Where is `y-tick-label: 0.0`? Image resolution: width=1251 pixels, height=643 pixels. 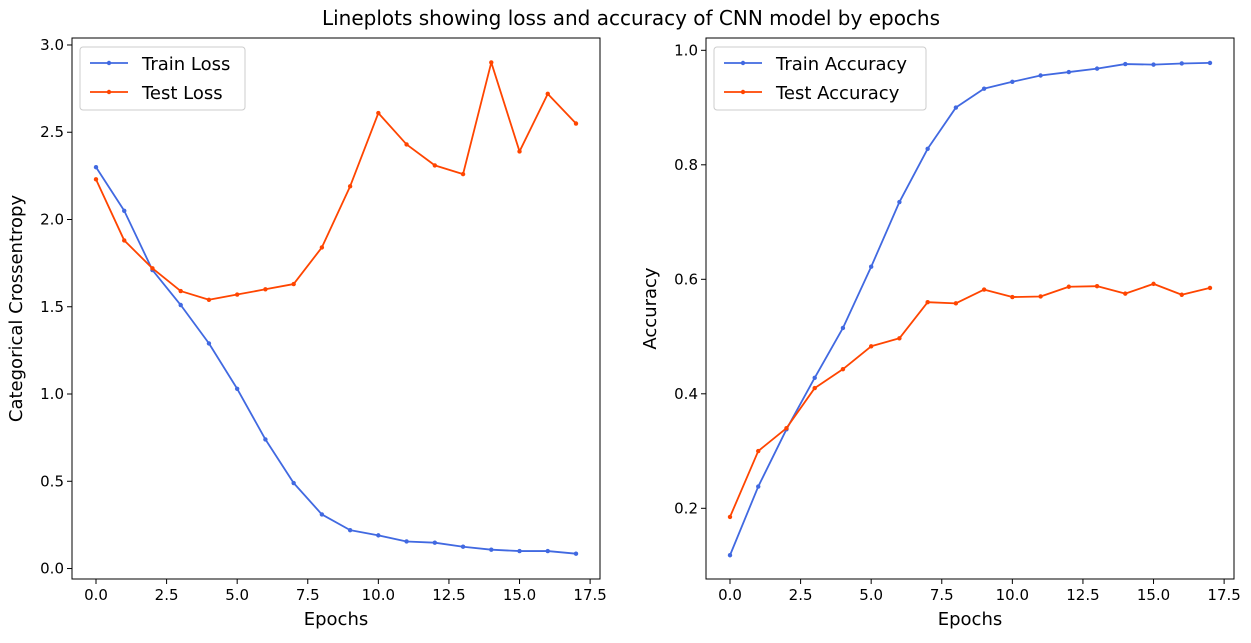
y-tick-label: 0.0 is located at coordinates (52, 569).